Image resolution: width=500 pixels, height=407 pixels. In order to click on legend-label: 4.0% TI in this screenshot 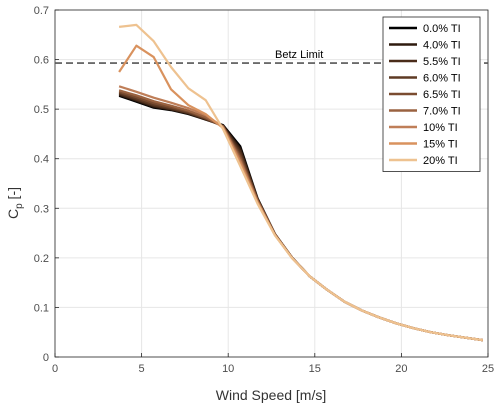, I will do `click(442, 46)`.